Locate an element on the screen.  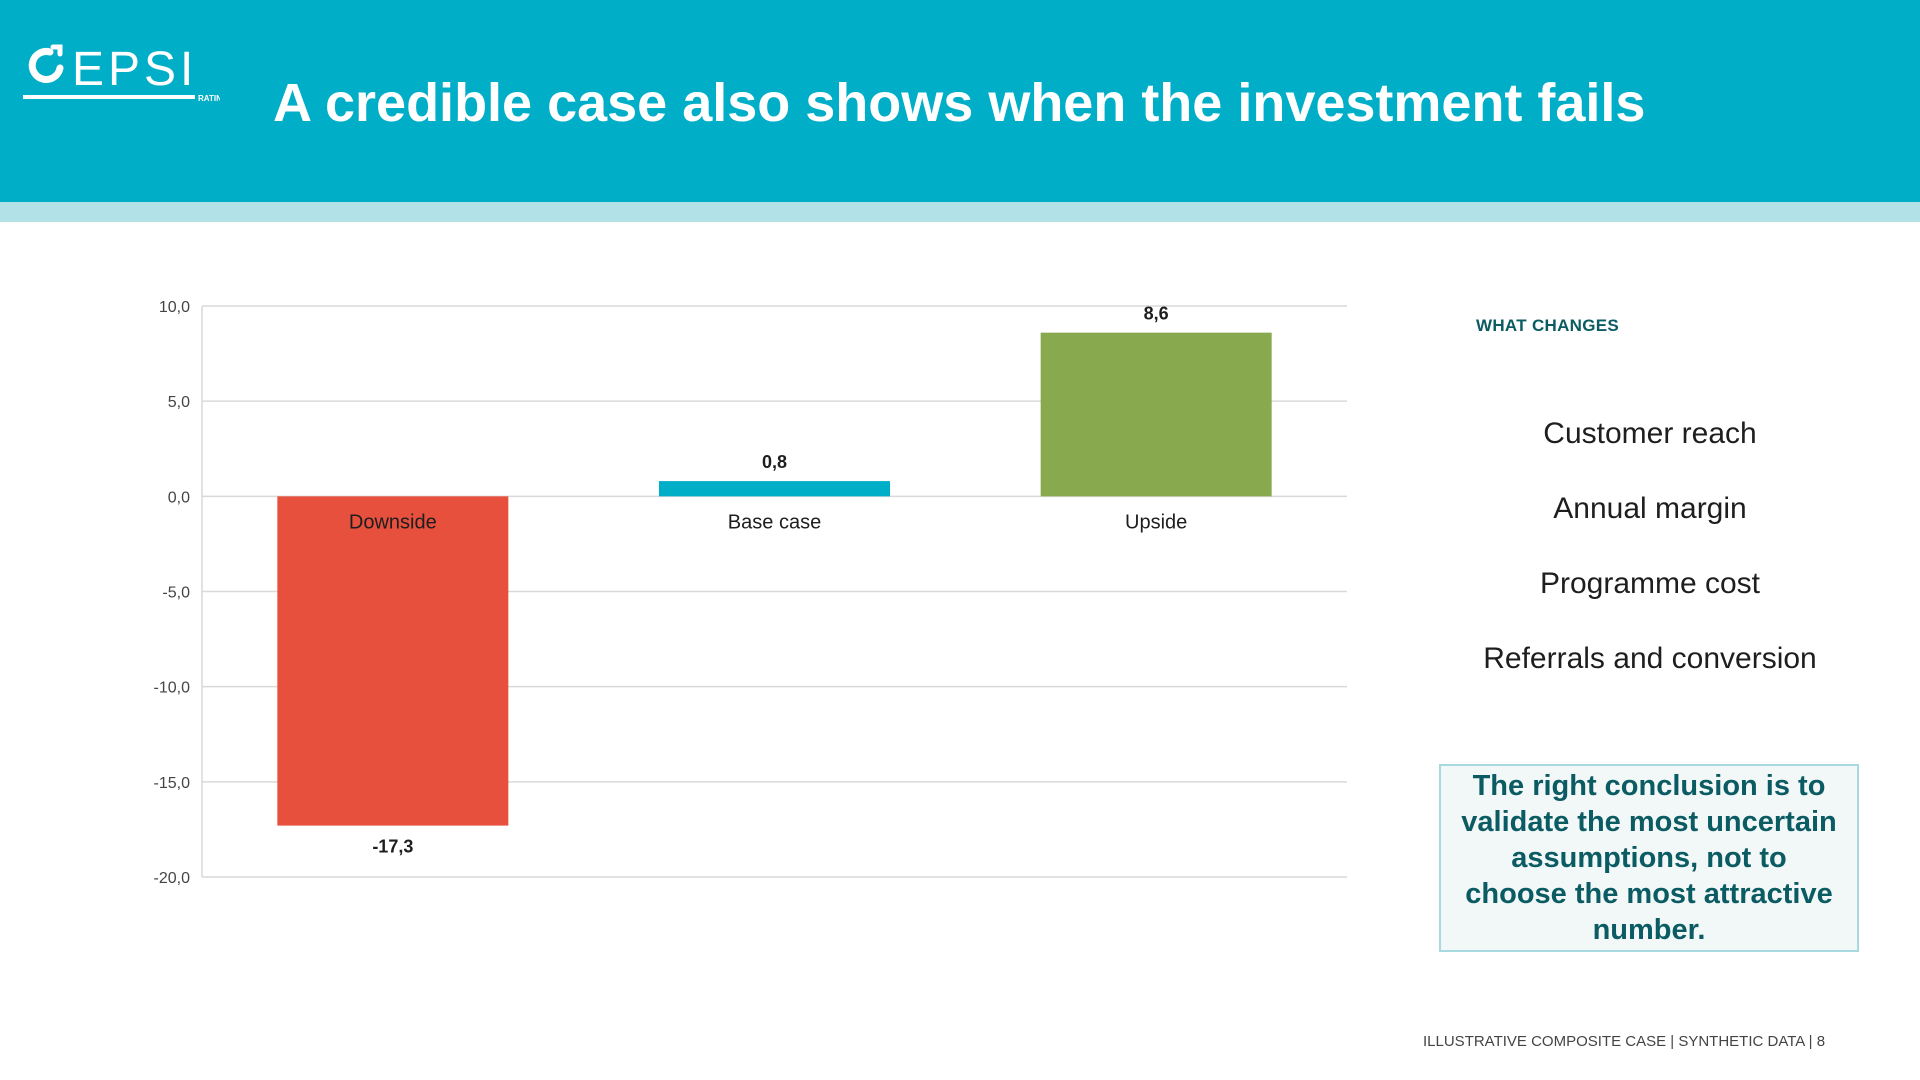
category-label: Downside is located at coordinates (393, 522).